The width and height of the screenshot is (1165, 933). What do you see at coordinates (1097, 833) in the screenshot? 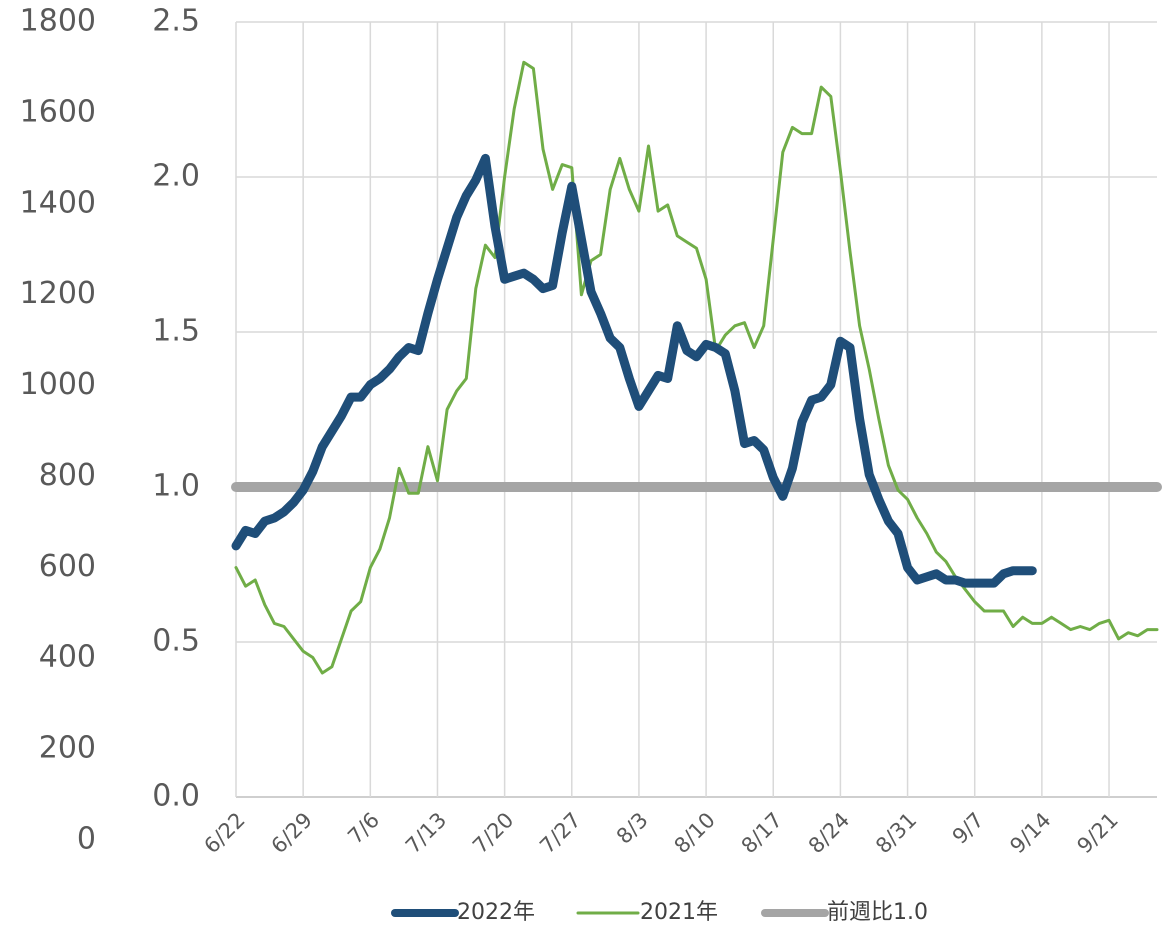
I see `x-tick-label: 9/21` at bounding box center [1097, 833].